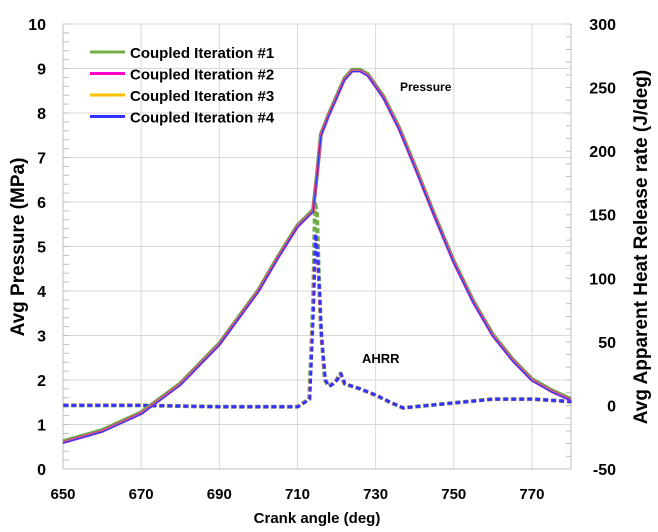 Image resolution: width=658 pixels, height=532 pixels. What do you see at coordinates (602, 25) in the screenshot?
I see `y-right-tick-label: 300` at bounding box center [602, 25].